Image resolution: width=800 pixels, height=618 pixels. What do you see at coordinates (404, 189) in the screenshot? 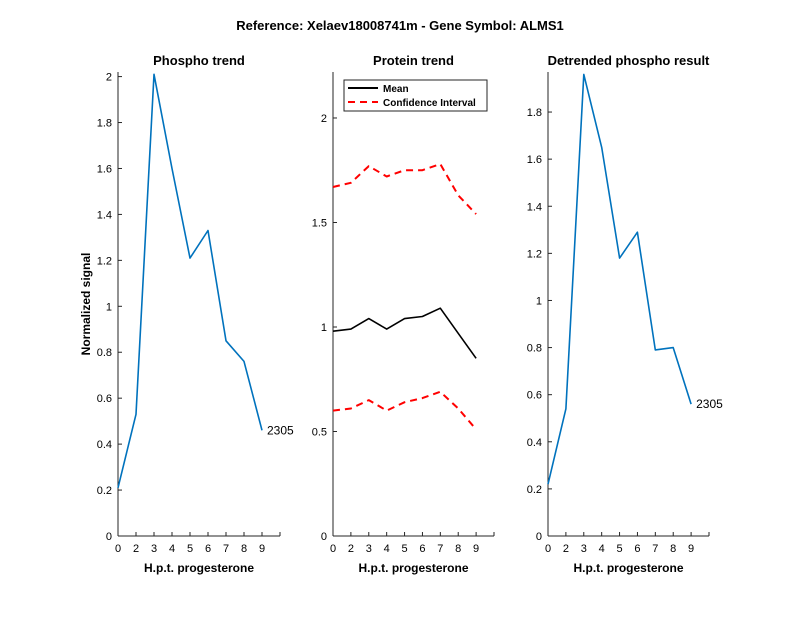
I see `series-line-confidence-interval` at bounding box center [404, 189].